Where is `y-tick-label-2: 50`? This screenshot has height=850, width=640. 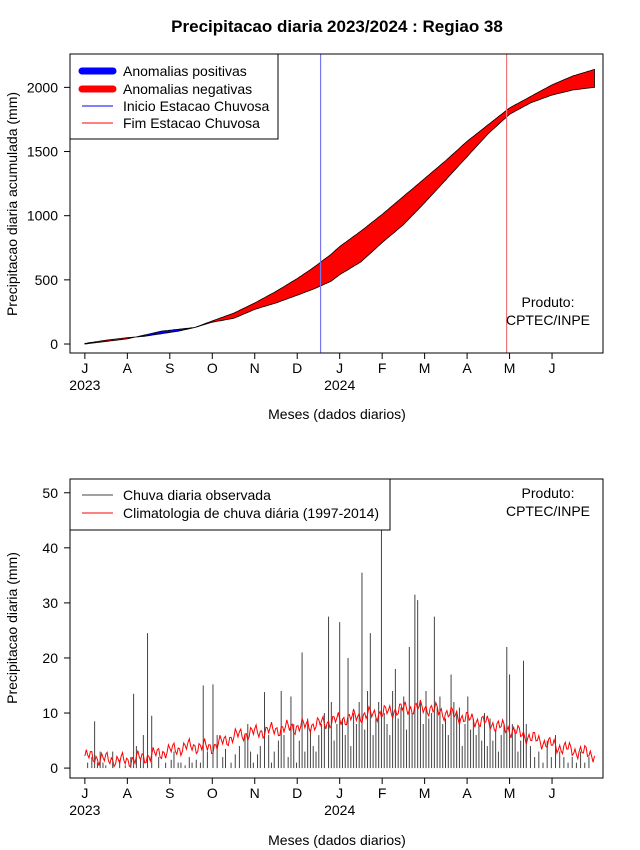
y-tick-label-2: 50 is located at coordinates (50, 493).